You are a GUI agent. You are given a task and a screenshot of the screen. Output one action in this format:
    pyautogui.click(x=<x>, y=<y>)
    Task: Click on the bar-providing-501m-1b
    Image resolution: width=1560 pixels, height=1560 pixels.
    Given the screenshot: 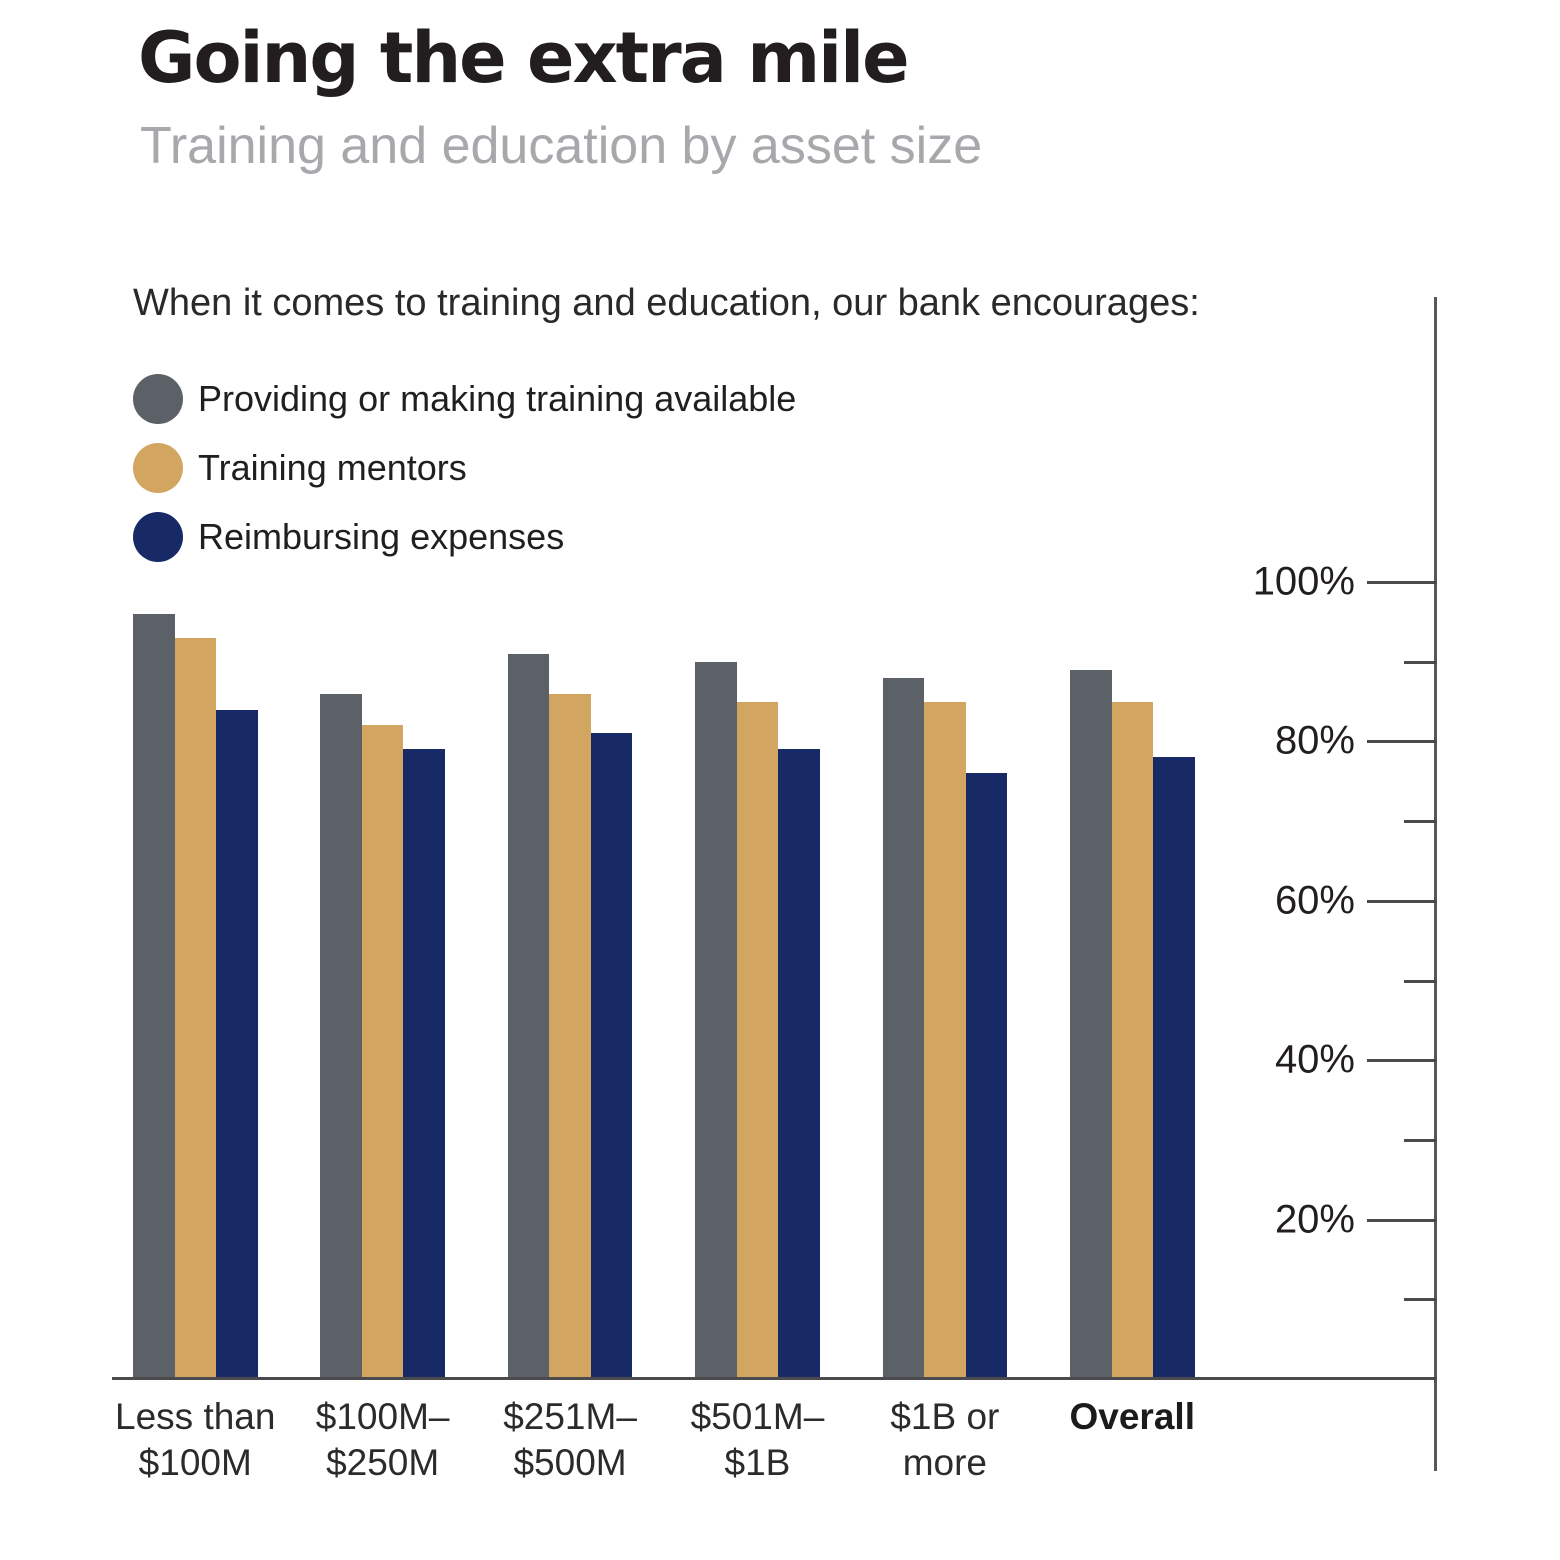 What is the action you would take?
    pyautogui.click(x=716, y=1020)
    